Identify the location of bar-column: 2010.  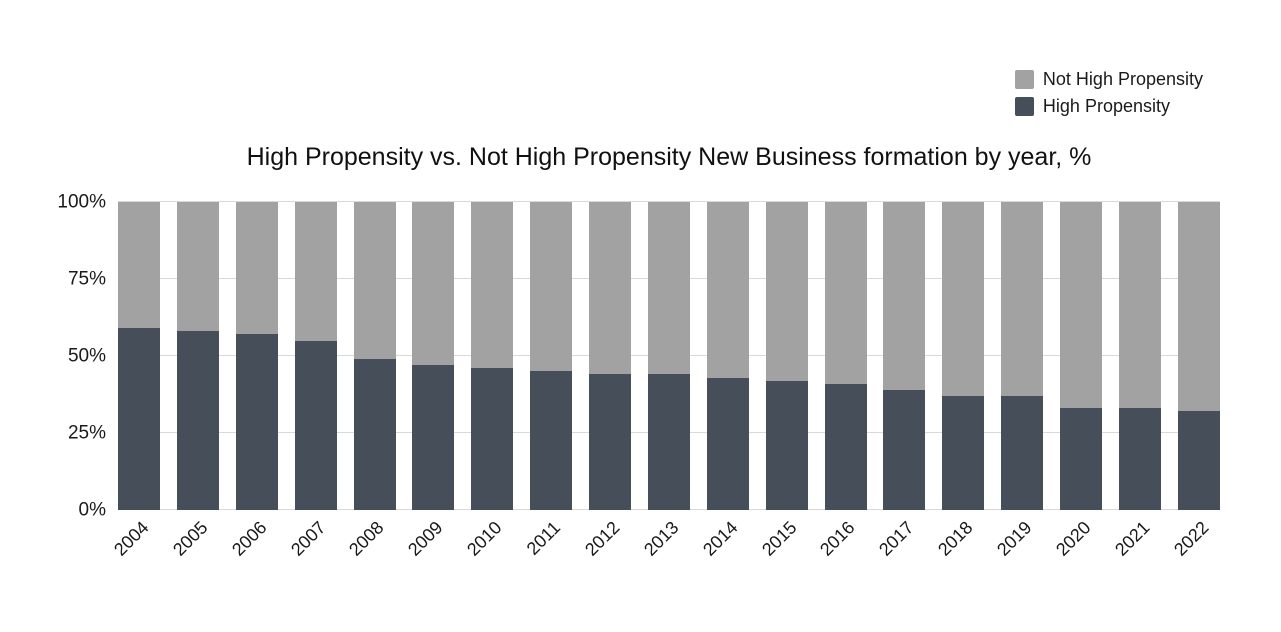
(488, 381).